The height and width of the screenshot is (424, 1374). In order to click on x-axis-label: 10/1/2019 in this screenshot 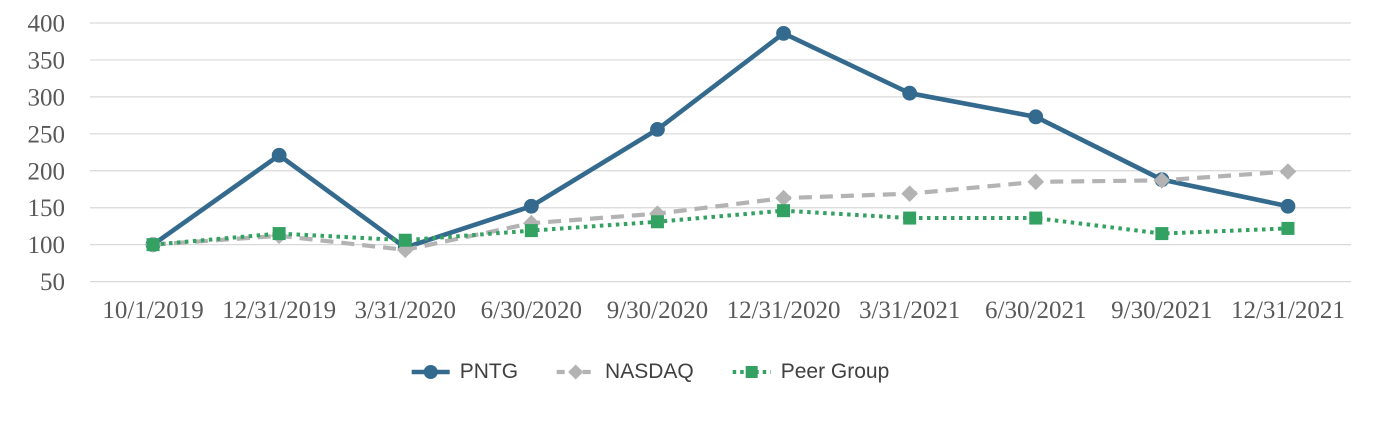, I will do `click(152, 310)`.